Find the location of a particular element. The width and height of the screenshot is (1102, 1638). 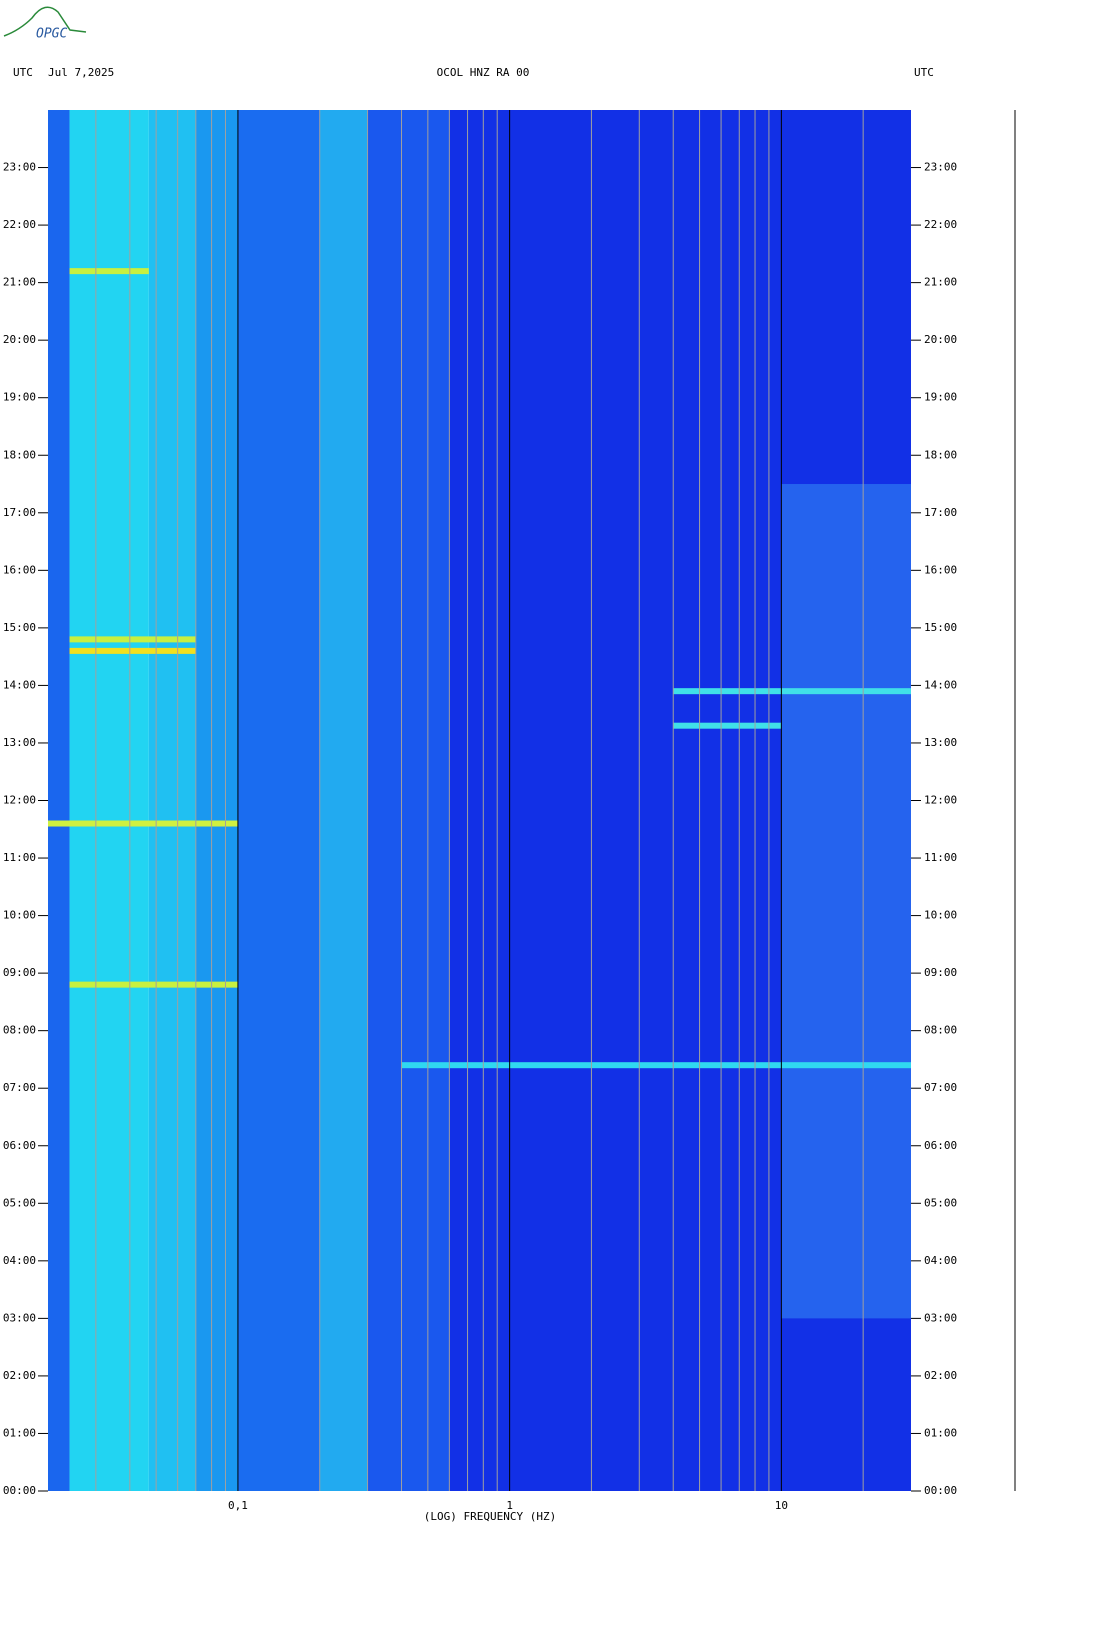

left-axis-label: UTC is located at coordinates (23, 72).